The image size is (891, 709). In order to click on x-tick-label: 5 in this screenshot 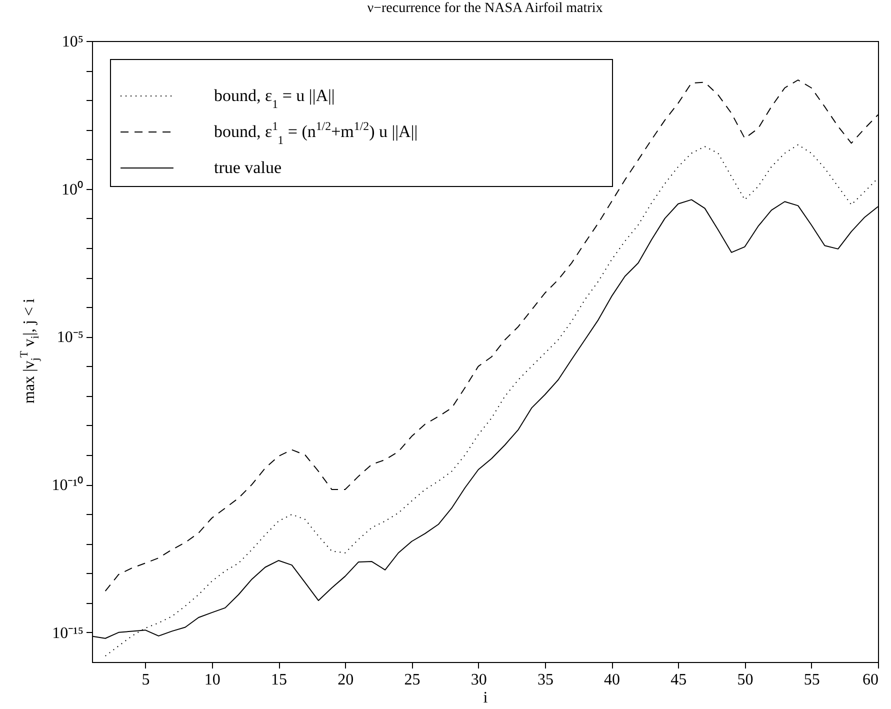, I will do `click(146, 680)`.